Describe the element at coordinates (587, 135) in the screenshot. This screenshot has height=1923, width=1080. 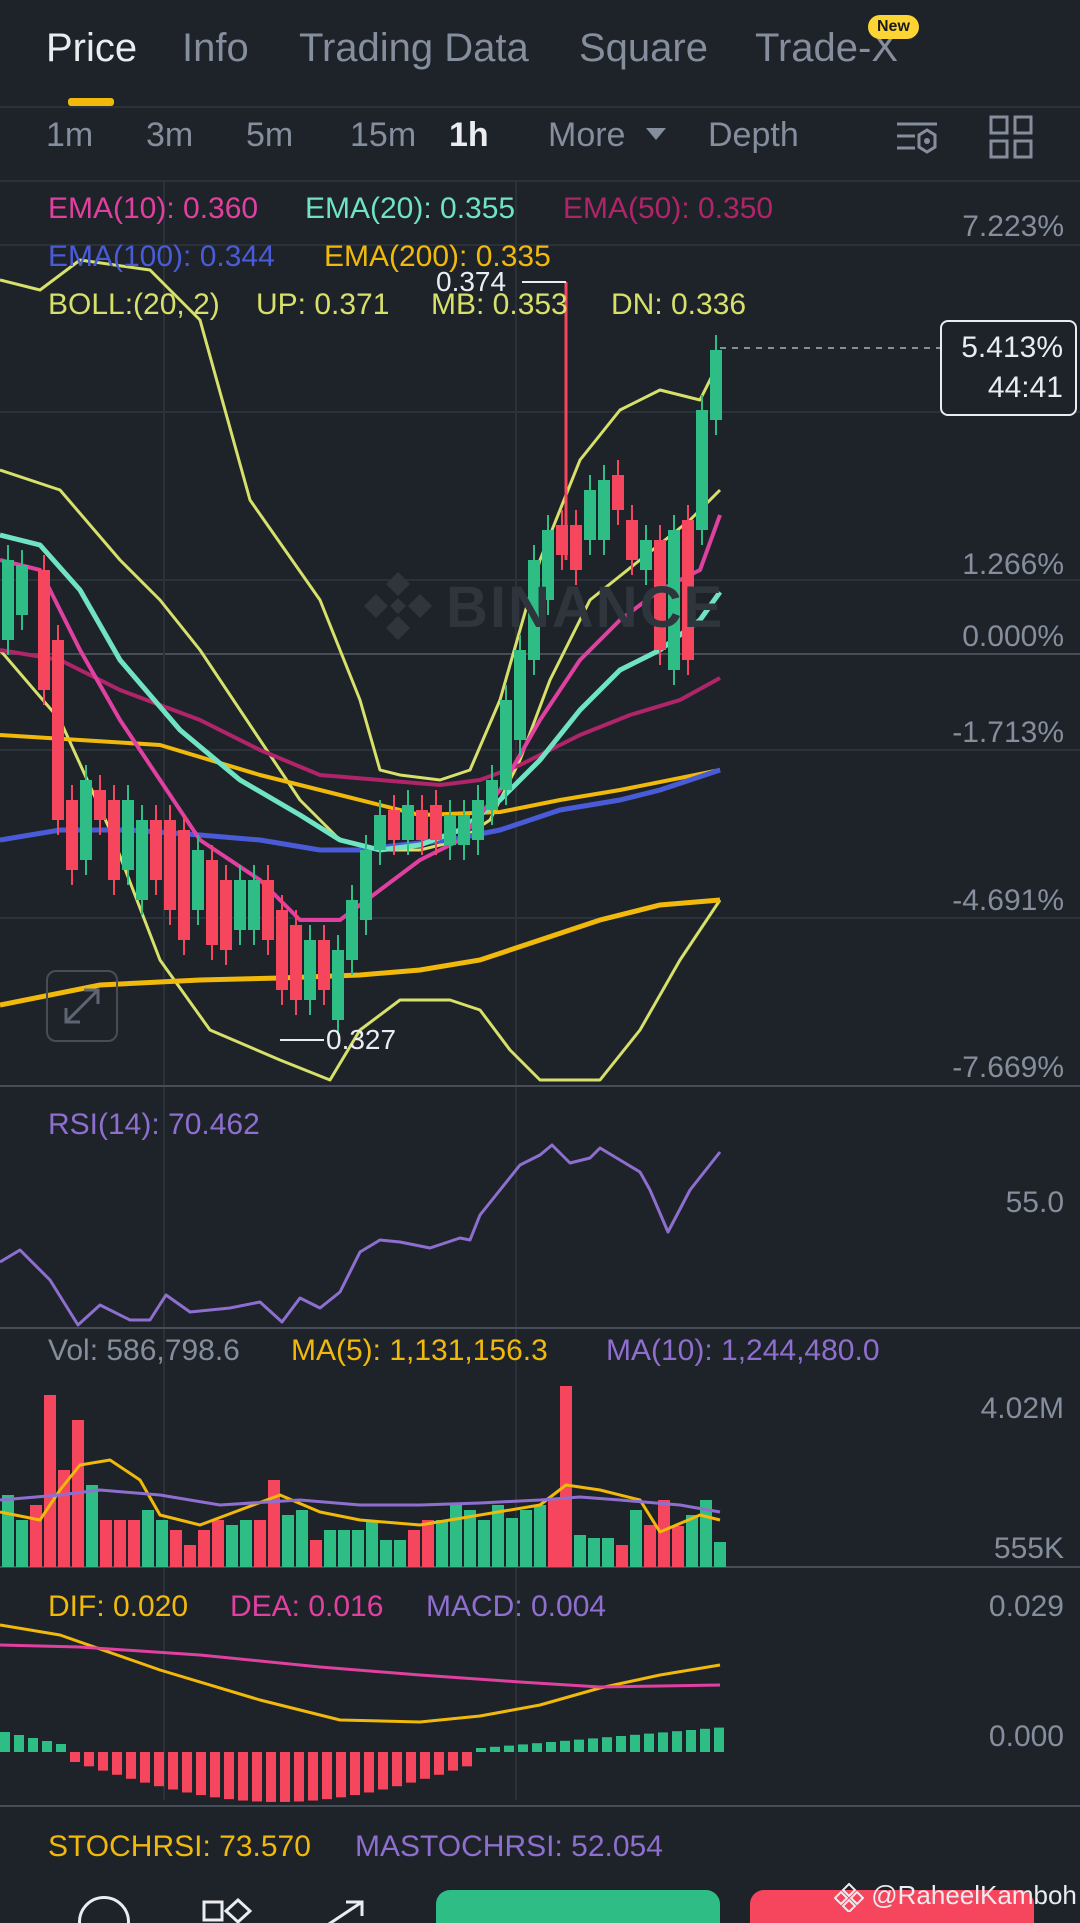
I see `interval-more: More` at that location.